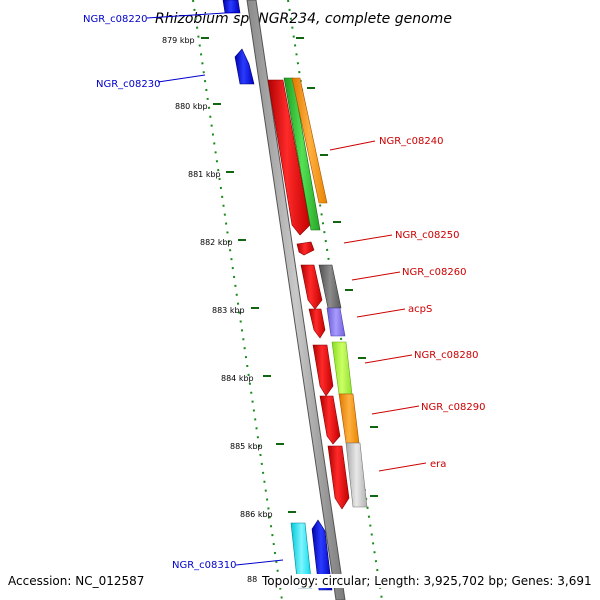  Describe the element at coordinates (204, 565) in the screenshot. I see `label-ngr-c08310: NGR_c08310` at that location.